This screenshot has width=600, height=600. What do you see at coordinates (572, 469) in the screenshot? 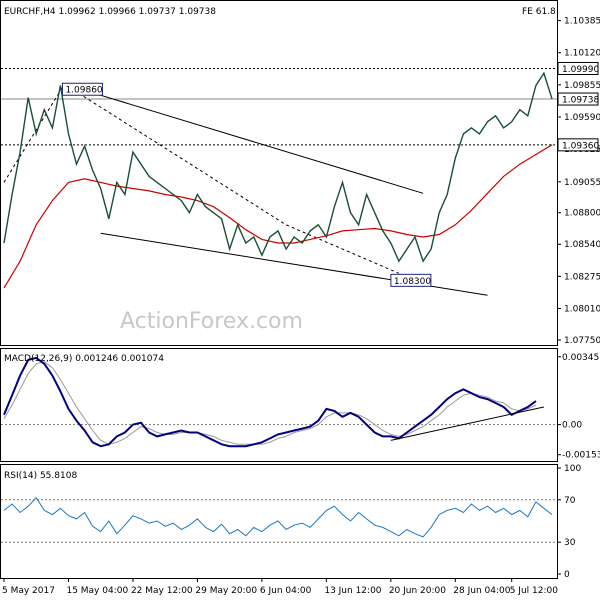
I see `rsi-tick-label: 100` at bounding box center [572, 469].